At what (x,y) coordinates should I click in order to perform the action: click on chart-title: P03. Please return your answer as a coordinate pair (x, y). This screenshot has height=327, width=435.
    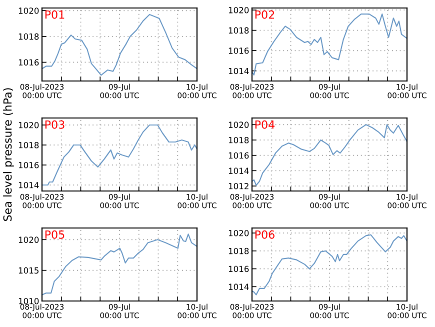
    Looking at the image, I should click on (54, 124).